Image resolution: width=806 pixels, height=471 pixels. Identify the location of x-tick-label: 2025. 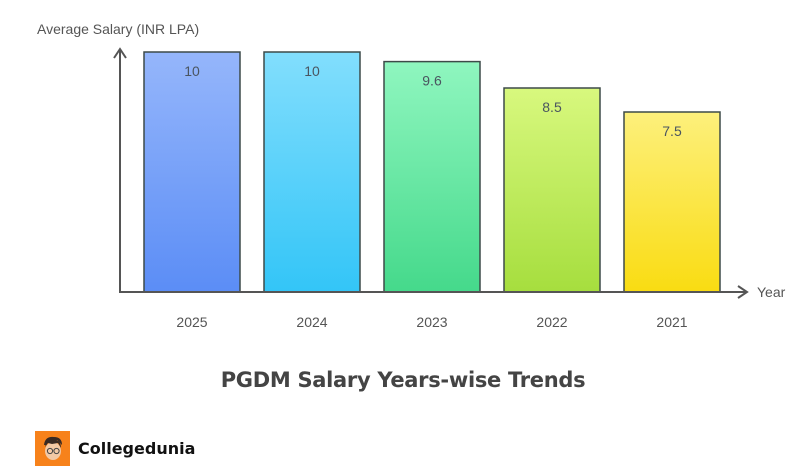
(191, 322).